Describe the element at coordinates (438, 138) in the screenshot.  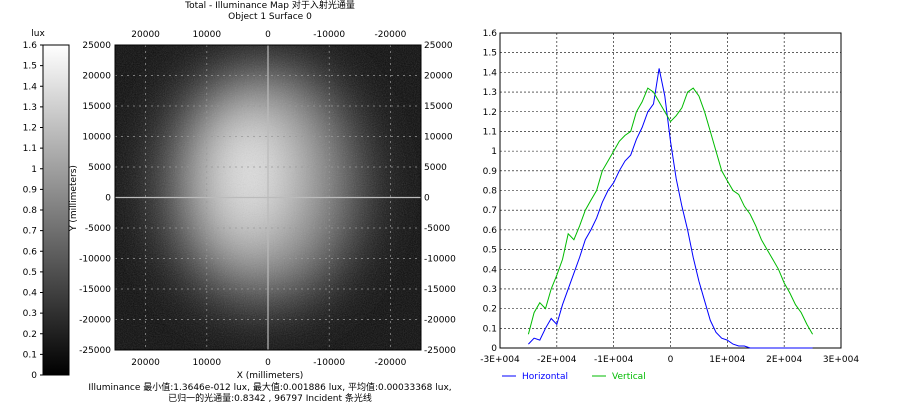
I see `y-tick-label-right: 10000` at that location.